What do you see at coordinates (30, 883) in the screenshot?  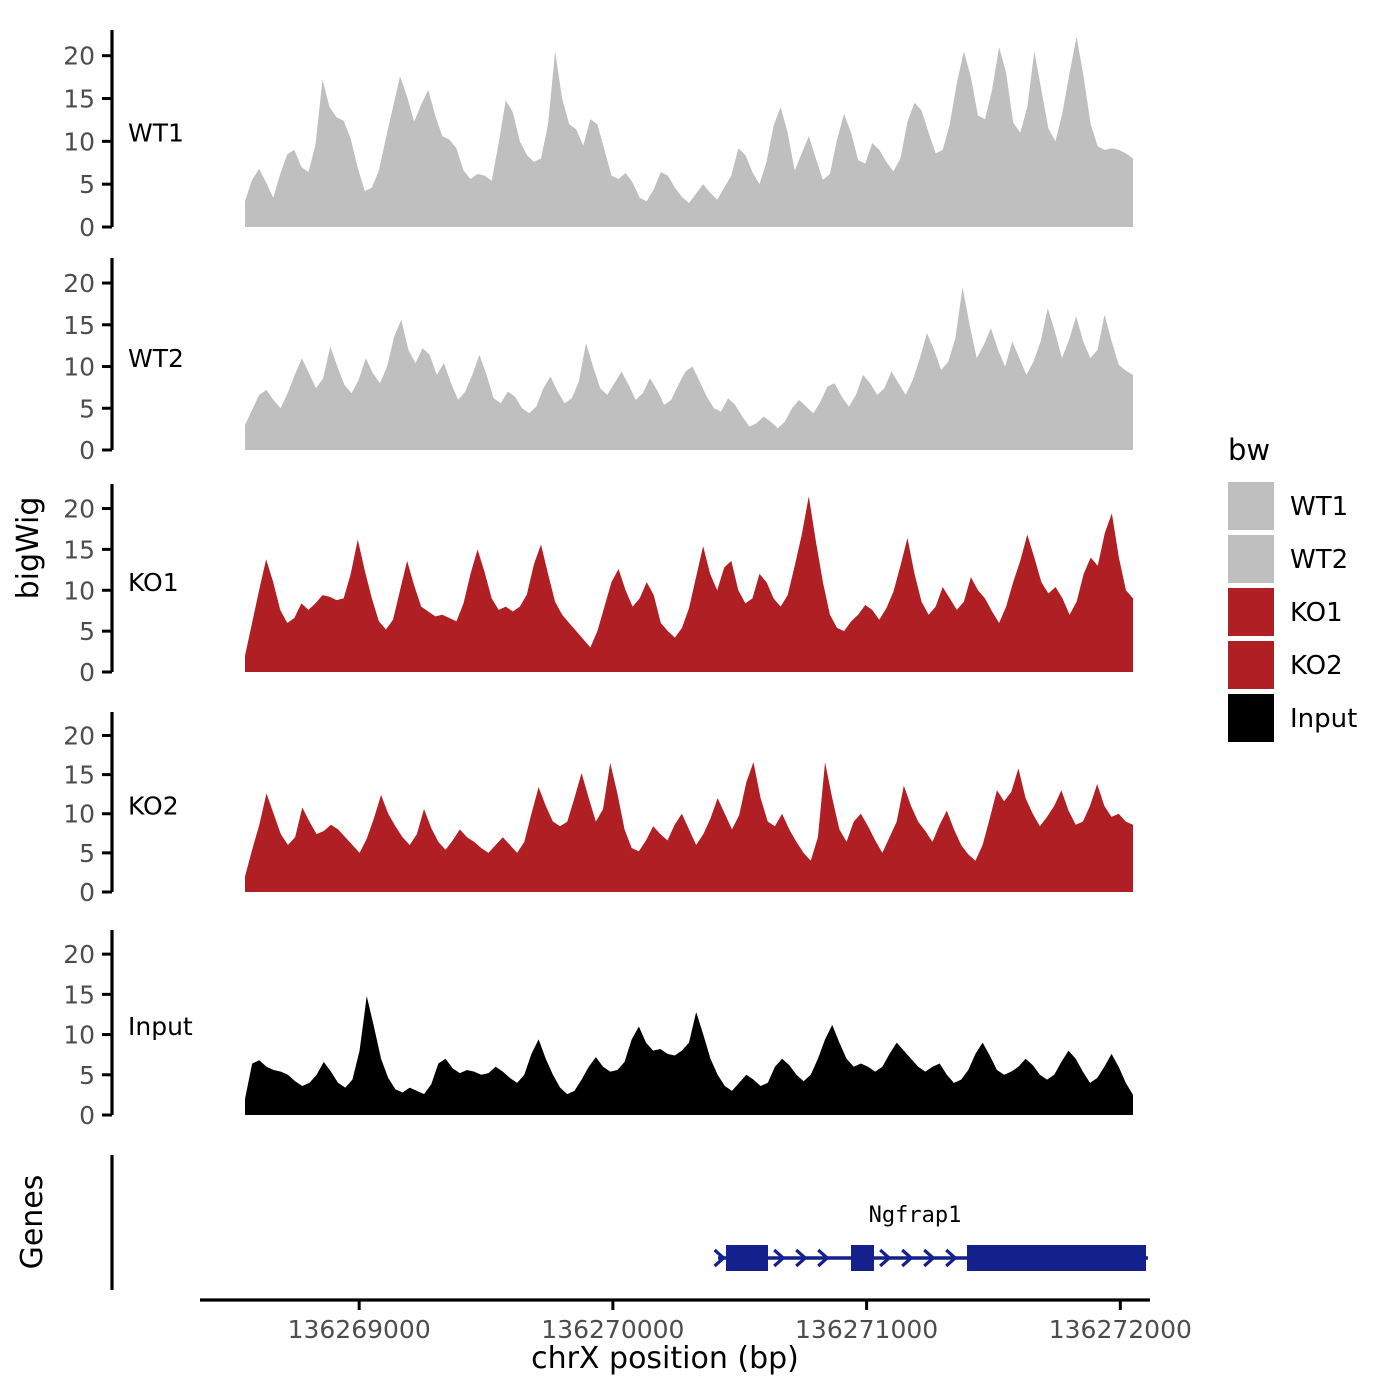 I see `outer-axis-labels: bigWig Genes` at bounding box center [30, 883].